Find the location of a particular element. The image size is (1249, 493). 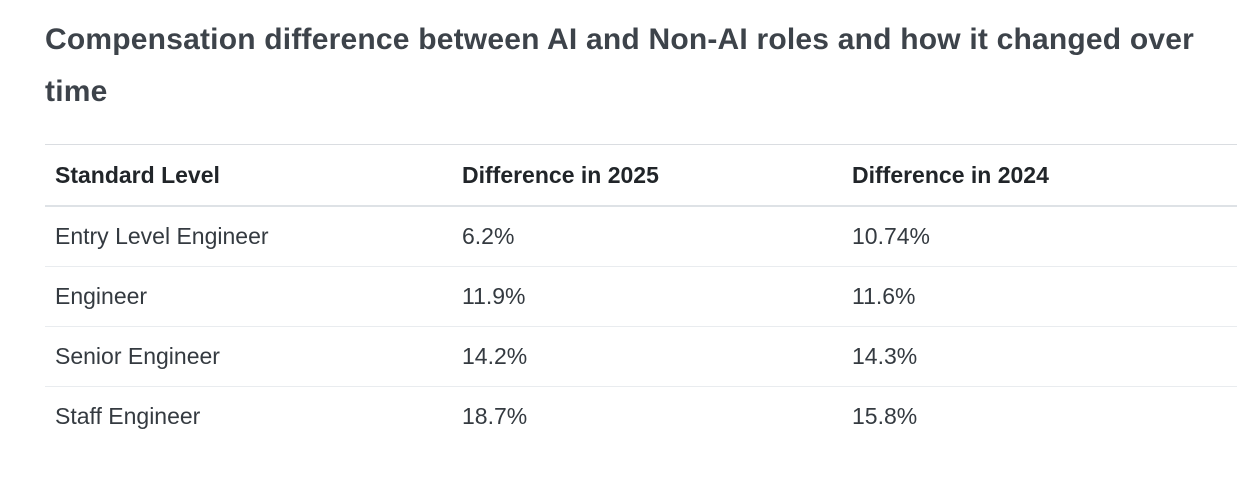

cell-difference-2024: 14.3% is located at coordinates (1039, 356).